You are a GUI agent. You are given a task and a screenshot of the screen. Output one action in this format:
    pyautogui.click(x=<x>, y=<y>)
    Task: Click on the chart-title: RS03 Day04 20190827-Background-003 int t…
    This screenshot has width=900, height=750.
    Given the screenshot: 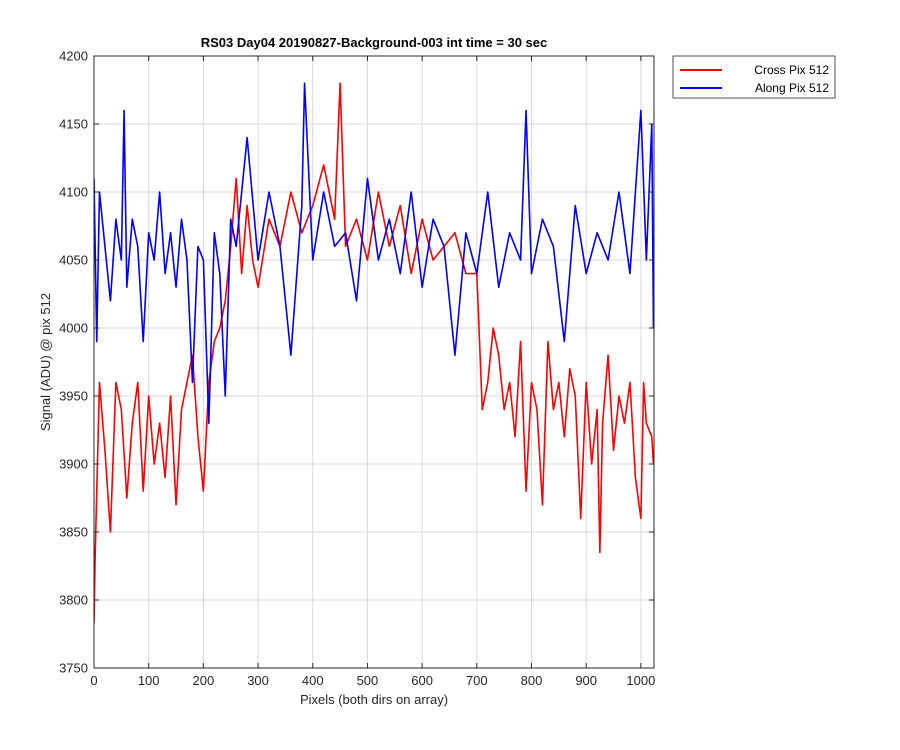 What is the action you would take?
    pyautogui.click(x=374, y=42)
    